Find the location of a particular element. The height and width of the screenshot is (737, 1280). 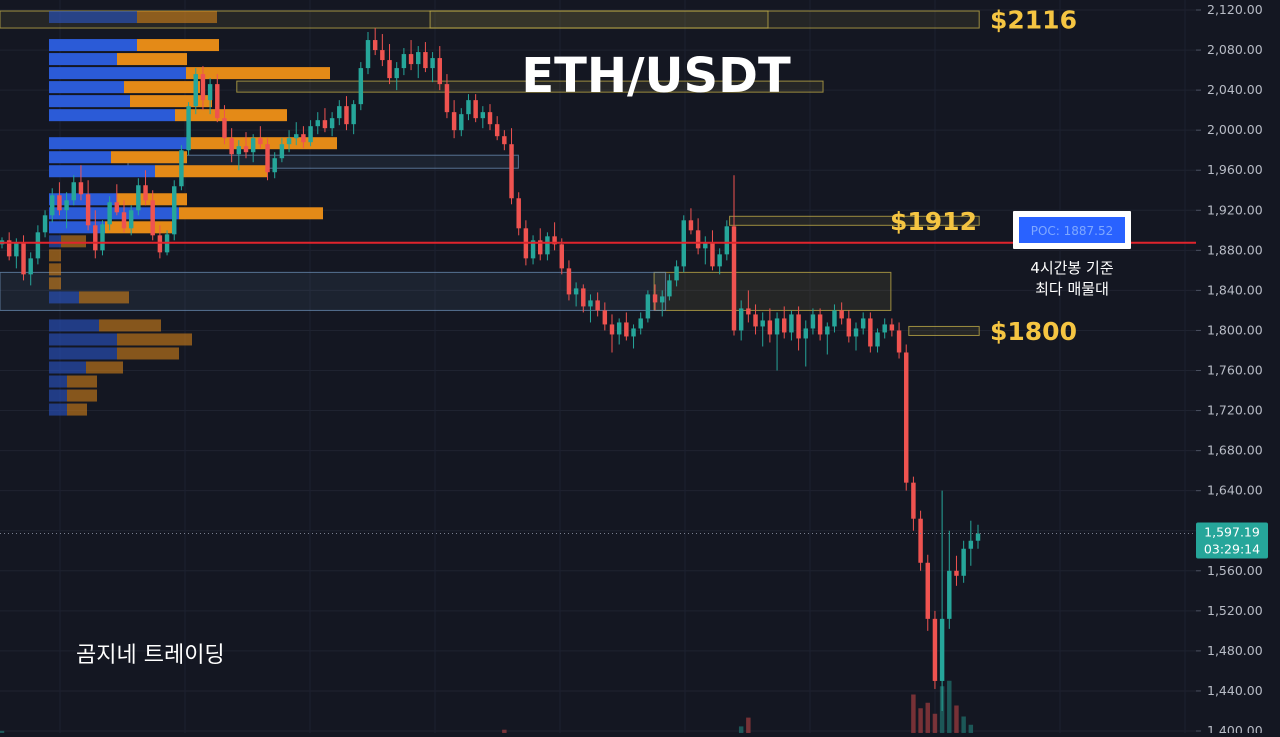

axis-tick-label: 1,440.00 is located at coordinates (1235, 690).